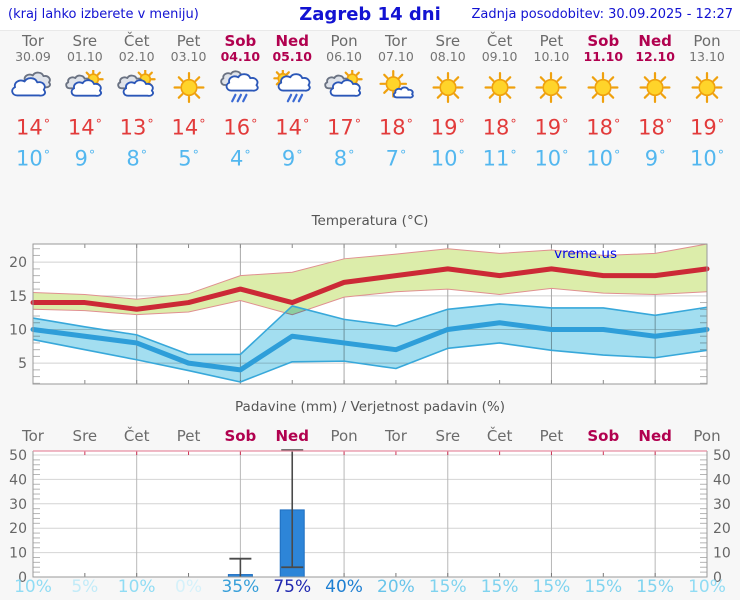  I want to click on day-name: Čet, so click(136, 41).